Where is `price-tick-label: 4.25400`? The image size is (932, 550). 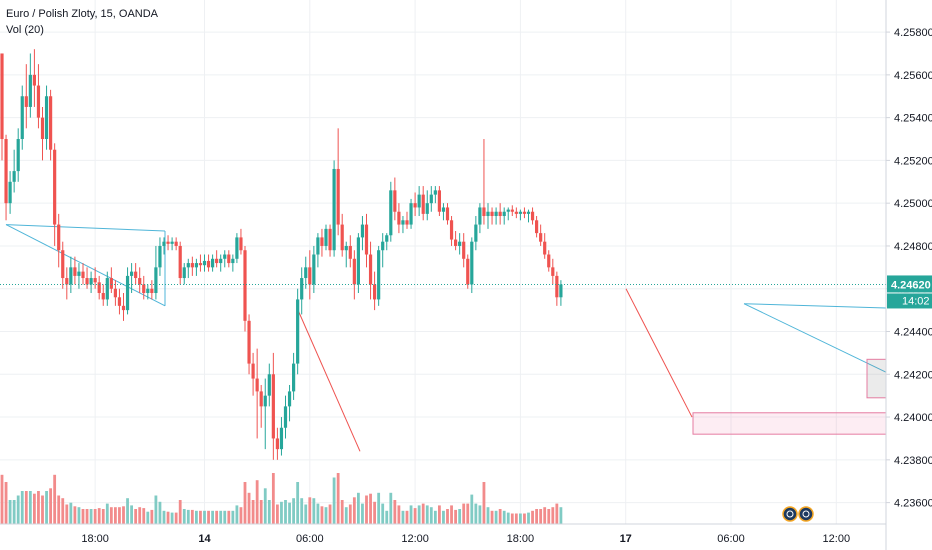
price-tick-label: 4.25400 is located at coordinates (913, 119).